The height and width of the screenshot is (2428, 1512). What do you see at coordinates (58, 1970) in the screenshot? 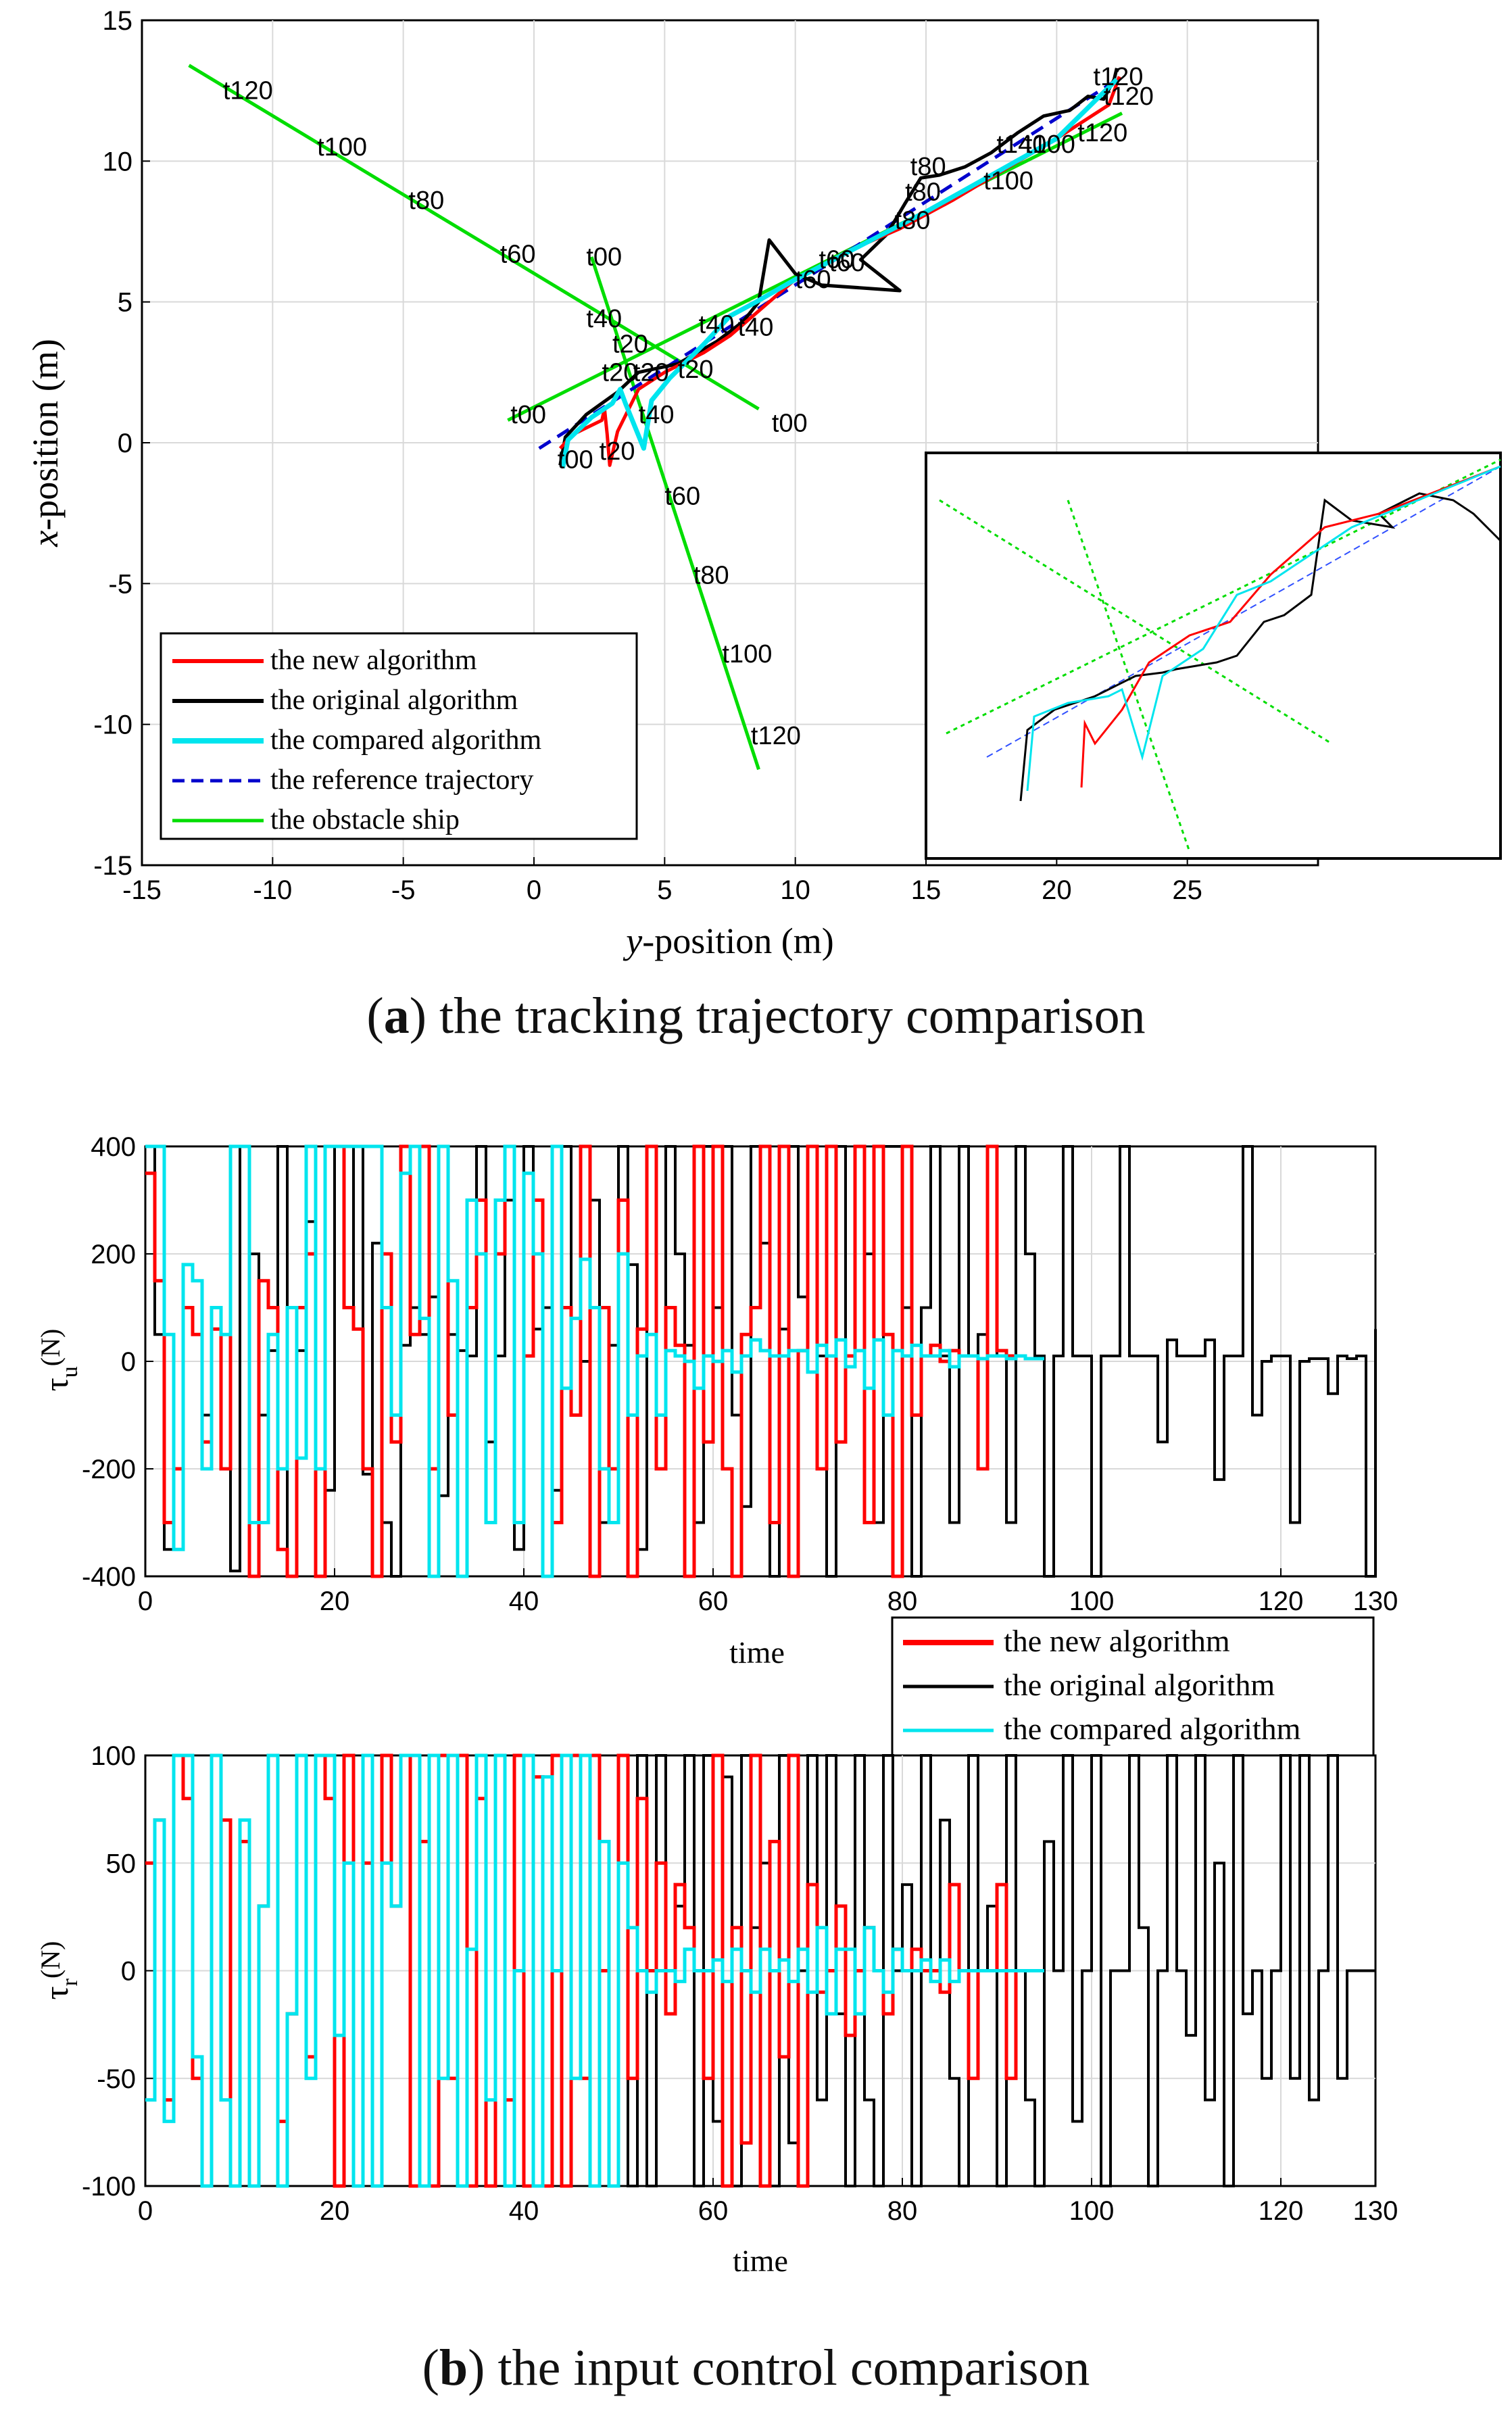
I see `tau-r-ylabel: τr(N)` at bounding box center [58, 1970].